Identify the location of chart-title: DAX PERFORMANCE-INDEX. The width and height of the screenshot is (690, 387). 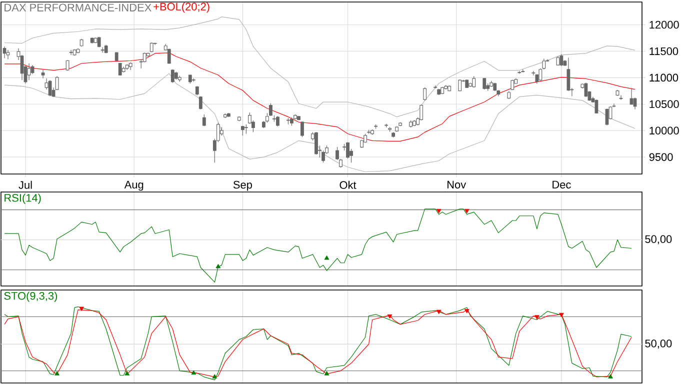
(78, 8).